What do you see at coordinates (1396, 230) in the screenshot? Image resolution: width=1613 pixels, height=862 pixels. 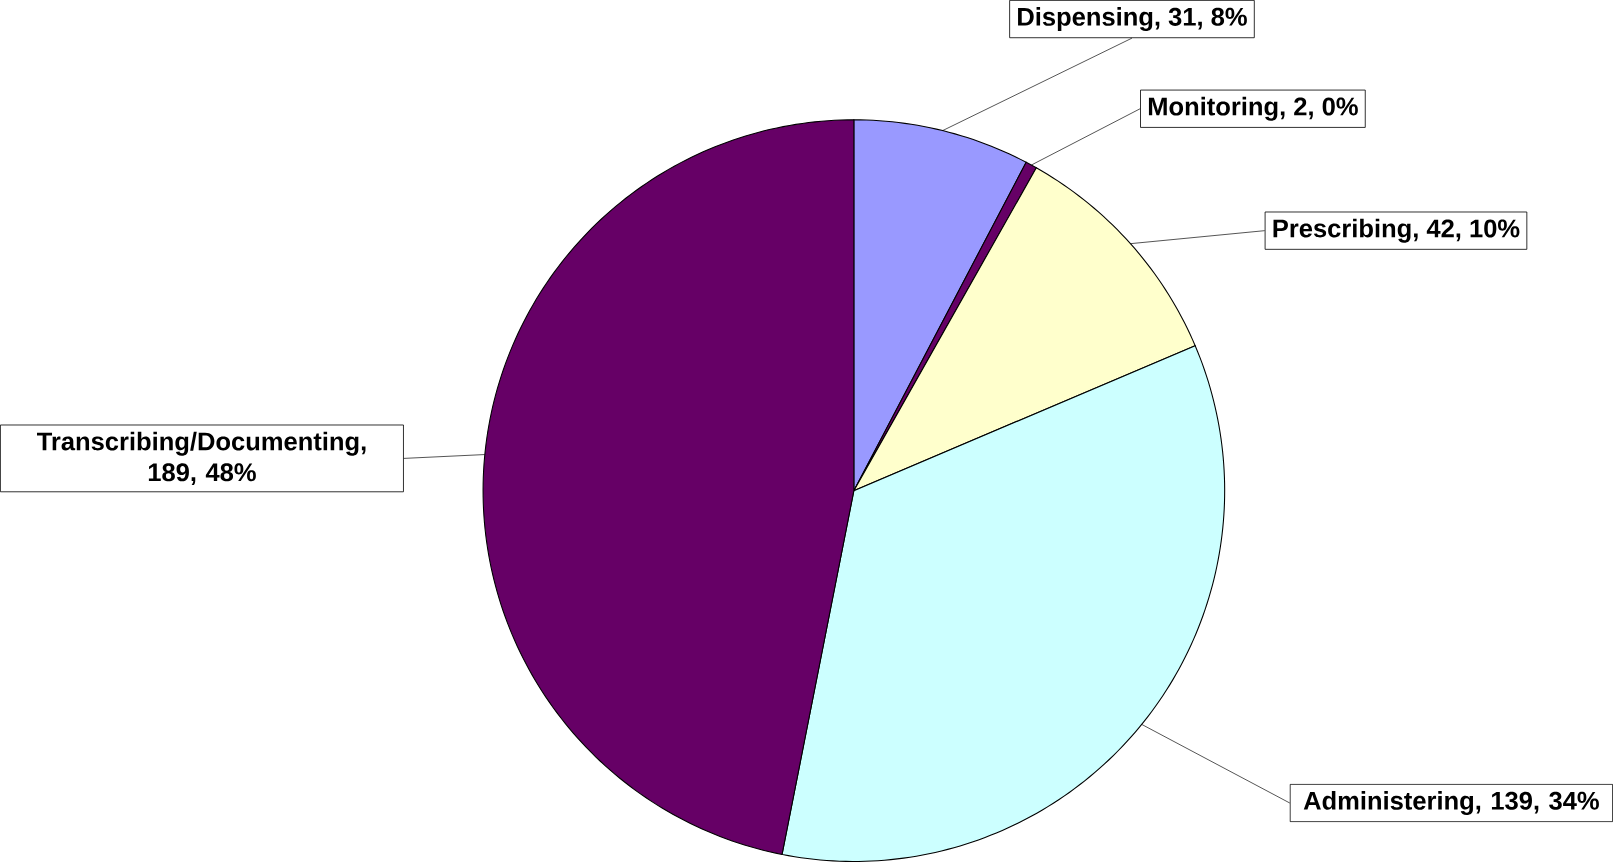 I see `data-label: Prescribing, 42, 10%` at bounding box center [1396, 230].